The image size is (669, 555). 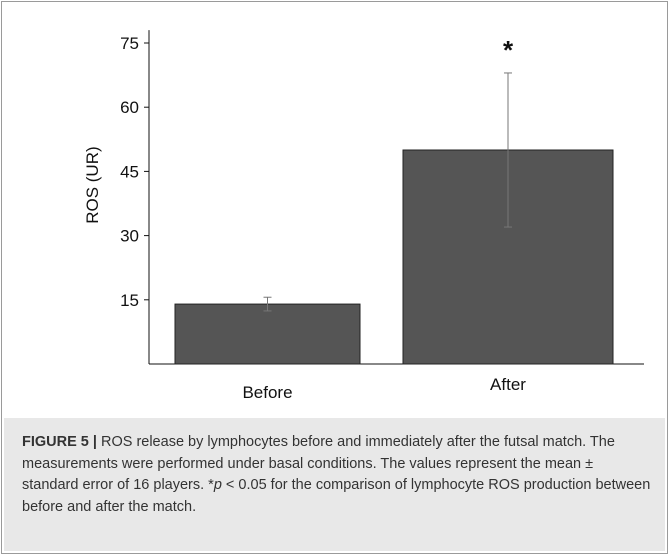 I want to click on y-tick-label: 45, so click(x=129, y=171).